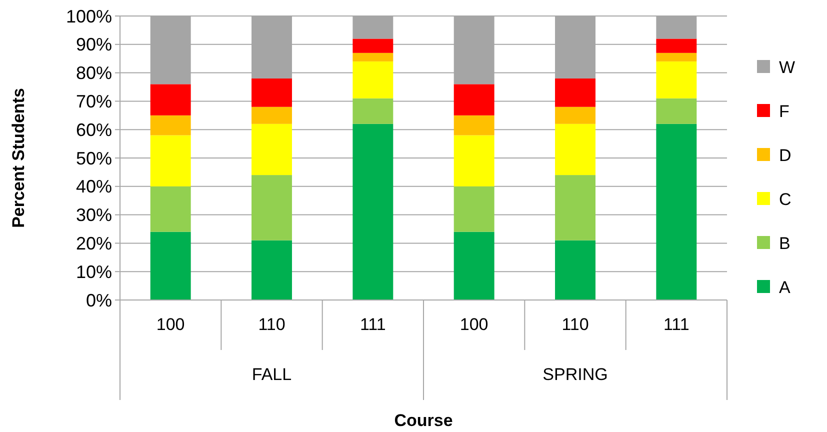 The height and width of the screenshot is (432, 827). What do you see at coordinates (785, 287) in the screenshot?
I see `legend-label: A` at bounding box center [785, 287].